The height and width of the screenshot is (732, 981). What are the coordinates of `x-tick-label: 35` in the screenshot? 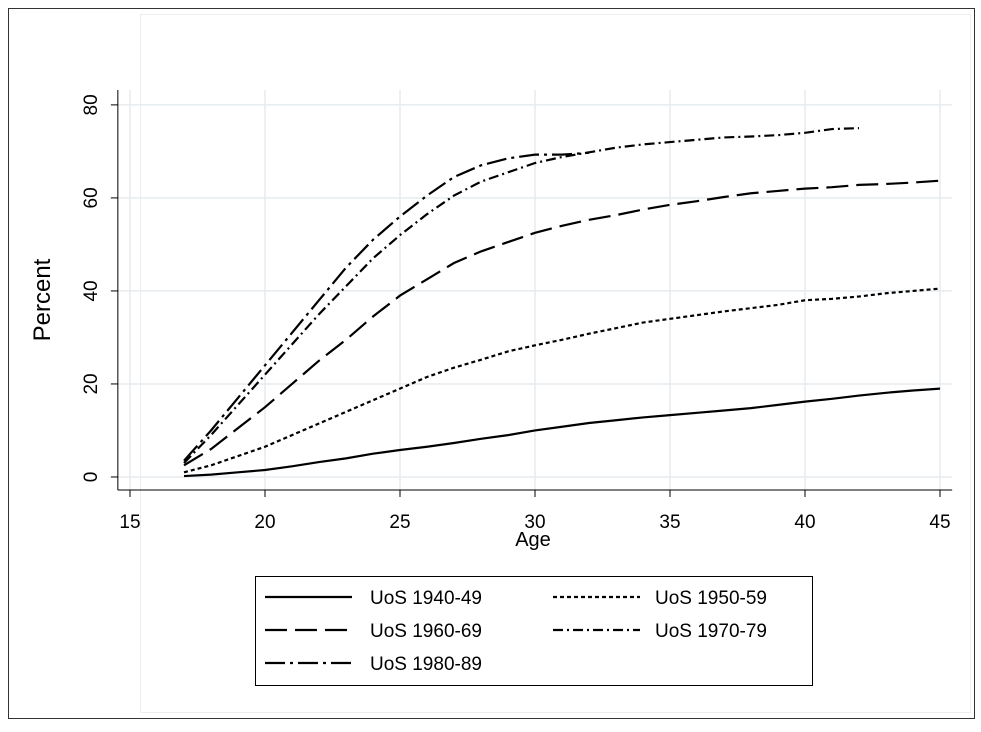 It's located at (669, 522).